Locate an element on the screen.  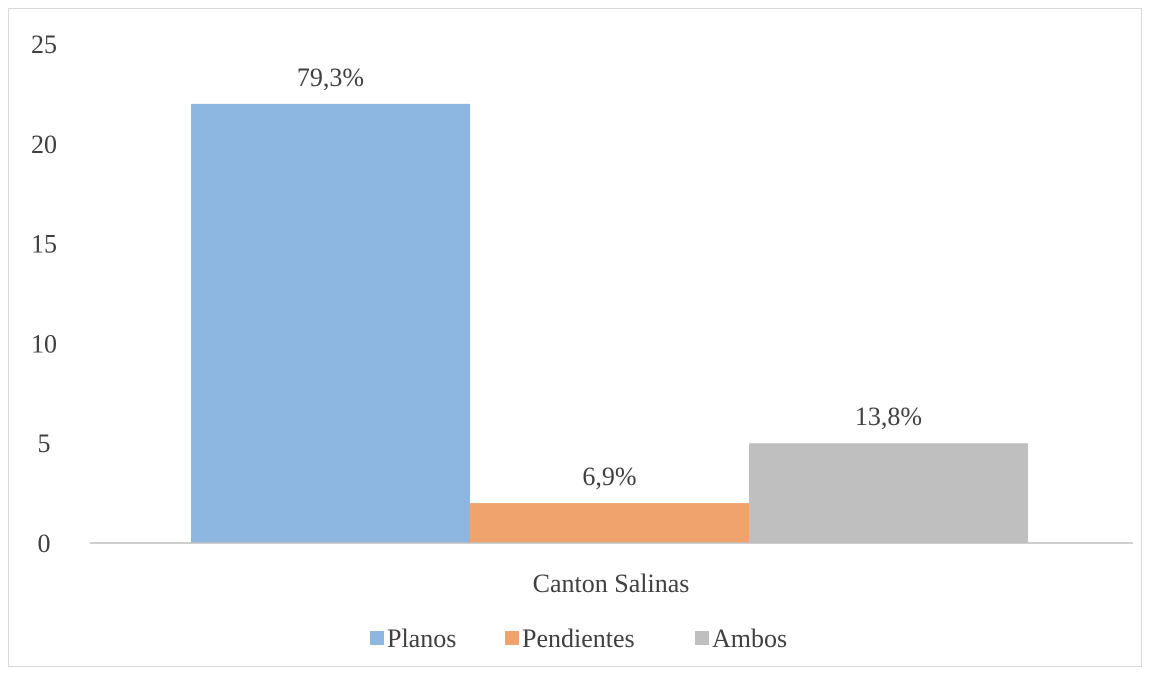
legend-label: Pendientes is located at coordinates (578, 638).